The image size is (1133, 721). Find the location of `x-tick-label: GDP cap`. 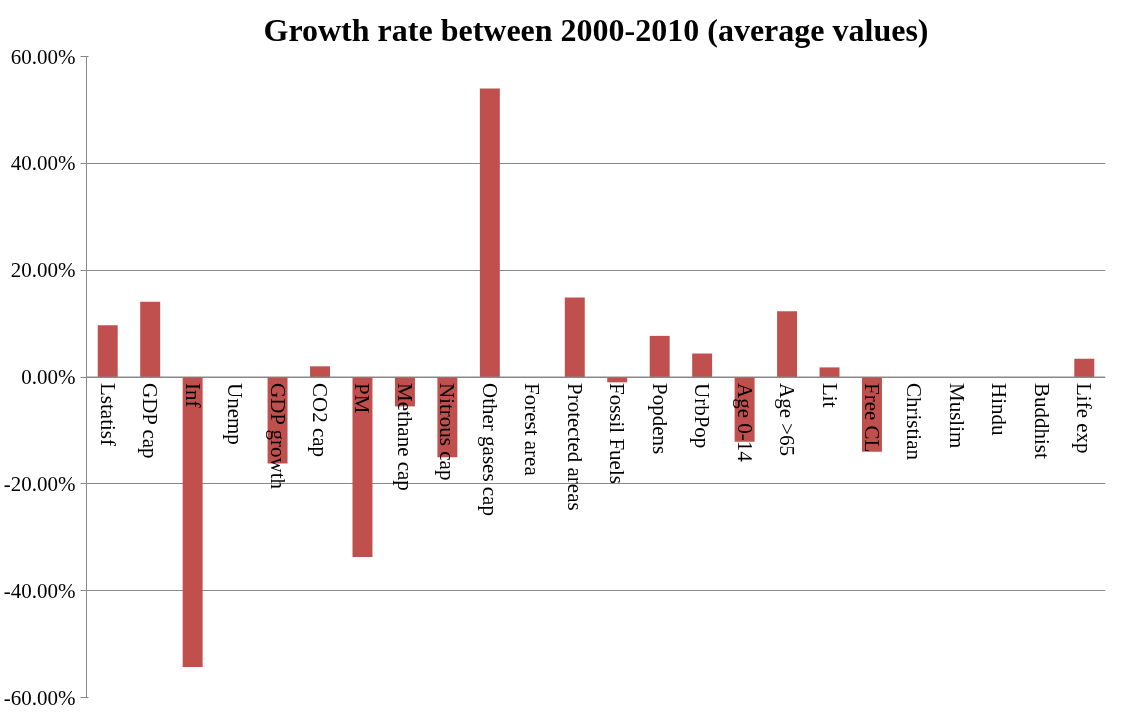

x-tick-label: GDP cap is located at coordinates (150, 421).